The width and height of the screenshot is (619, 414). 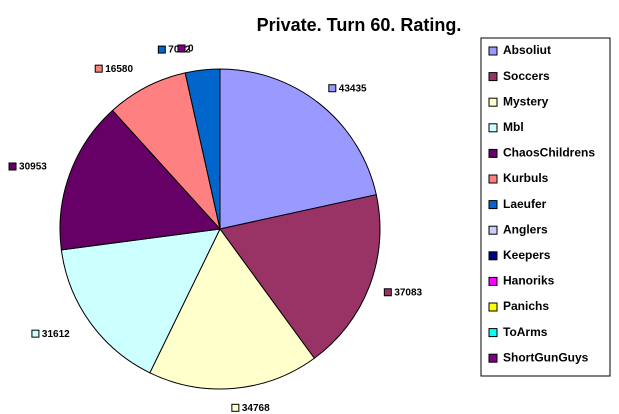 What do you see at coordinates (513, 127) in the screenshot?
I see `legend-label: Mbl` at bounding box center [513, 127].